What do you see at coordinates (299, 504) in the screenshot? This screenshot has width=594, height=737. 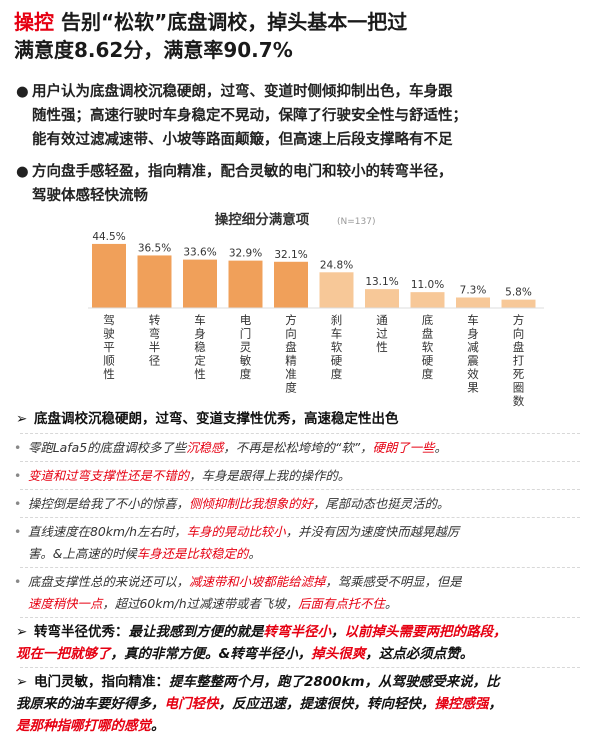 I see `comment-item: • 操控倒是给我了不小的惊喜，侧倾抑制比我想象的好，尾部动态也挺灵活的。` at bounding box center [299, 504].